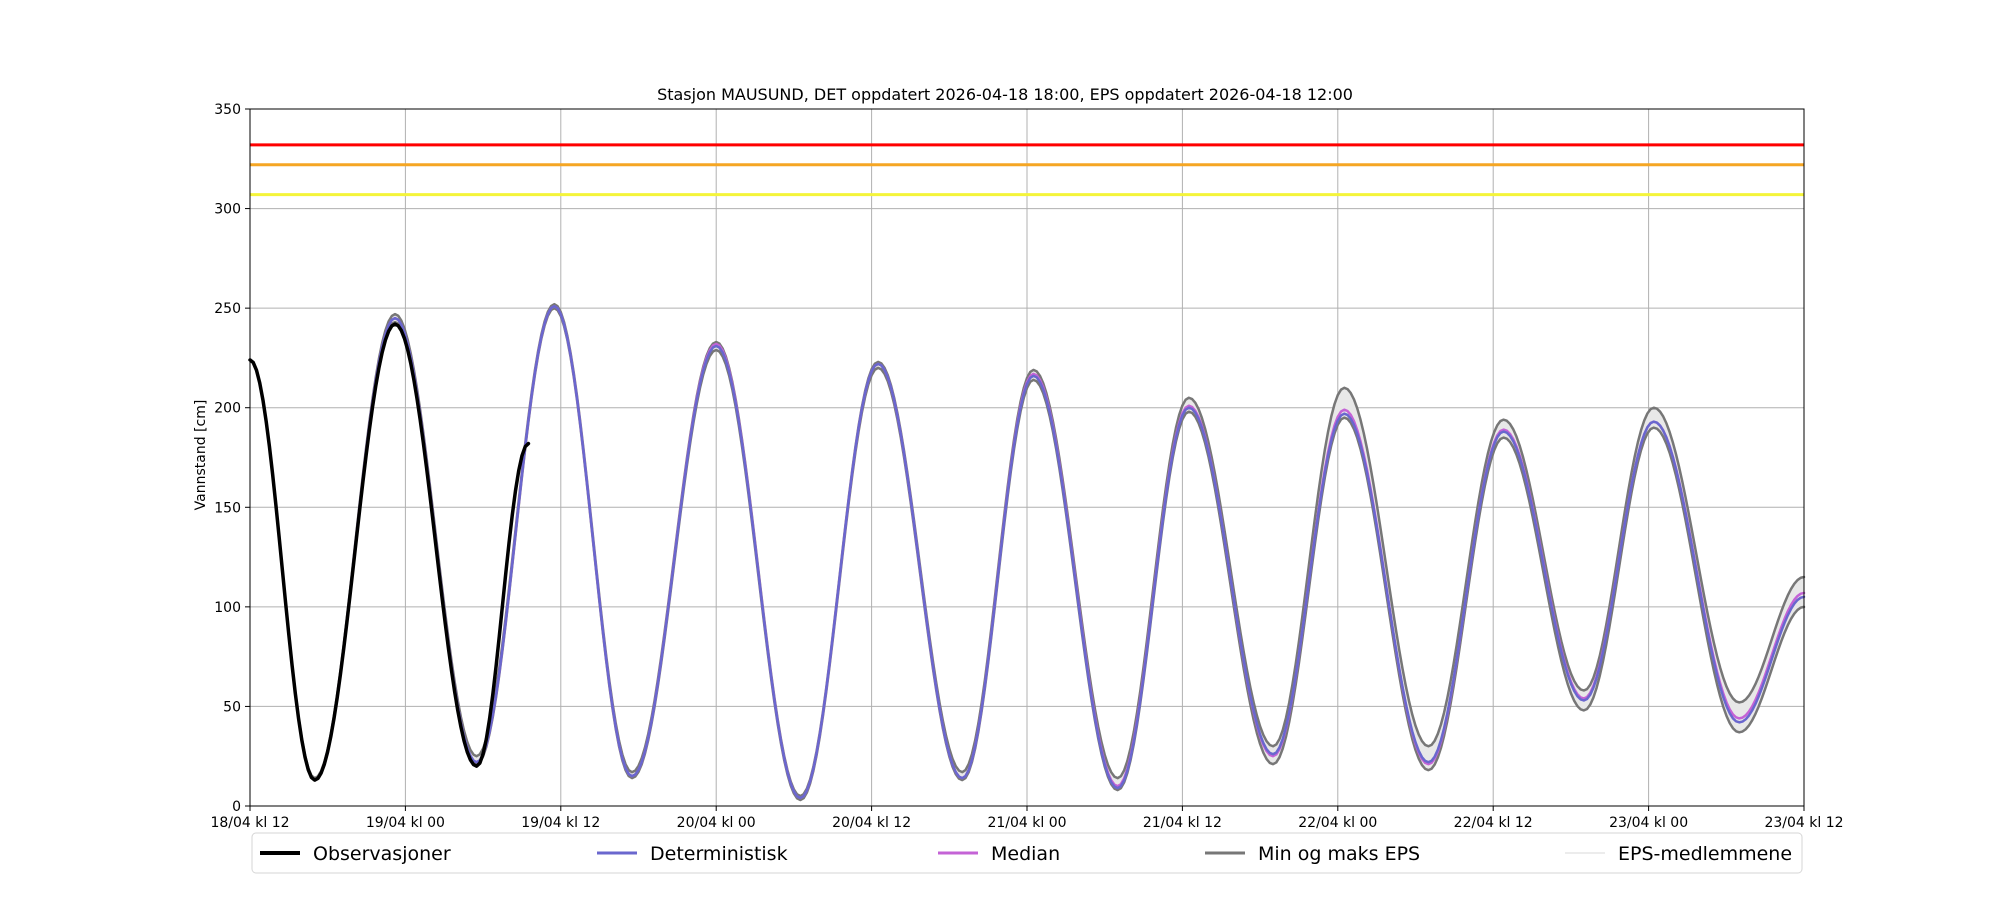  I want to click on legend-label: Median, so click(1025, 854).